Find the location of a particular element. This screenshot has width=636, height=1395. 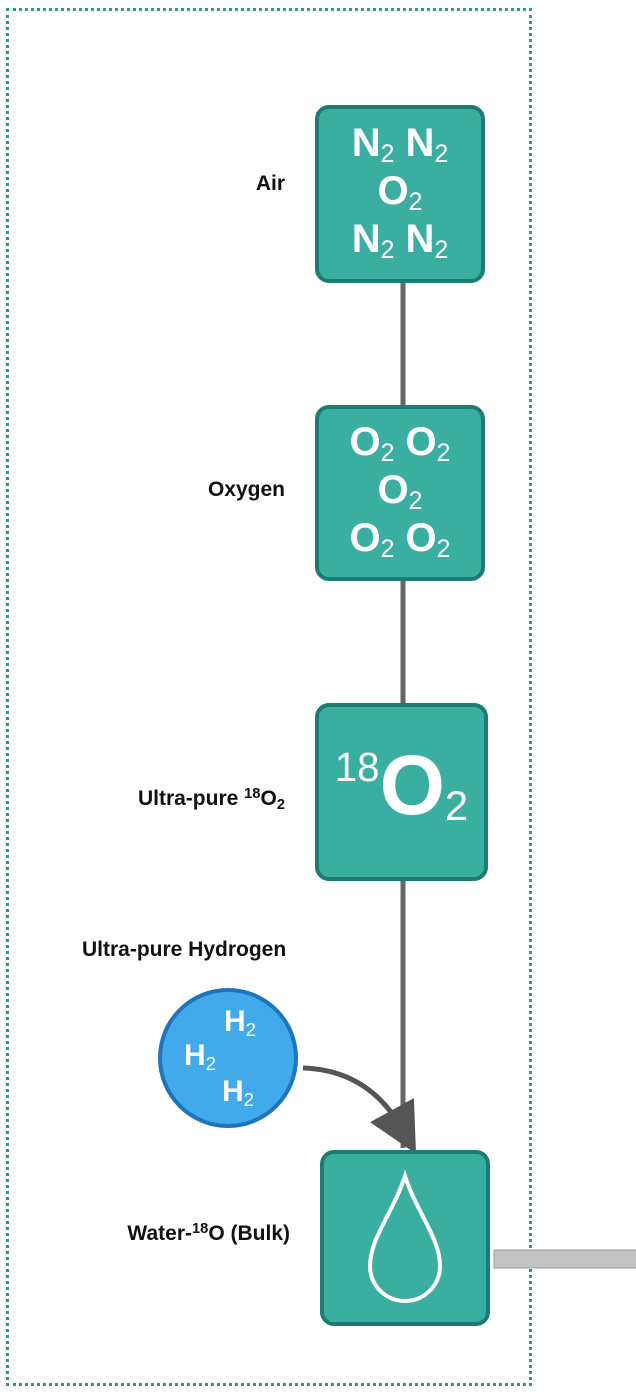

node-label: Air is located at coordinates (270, 184).